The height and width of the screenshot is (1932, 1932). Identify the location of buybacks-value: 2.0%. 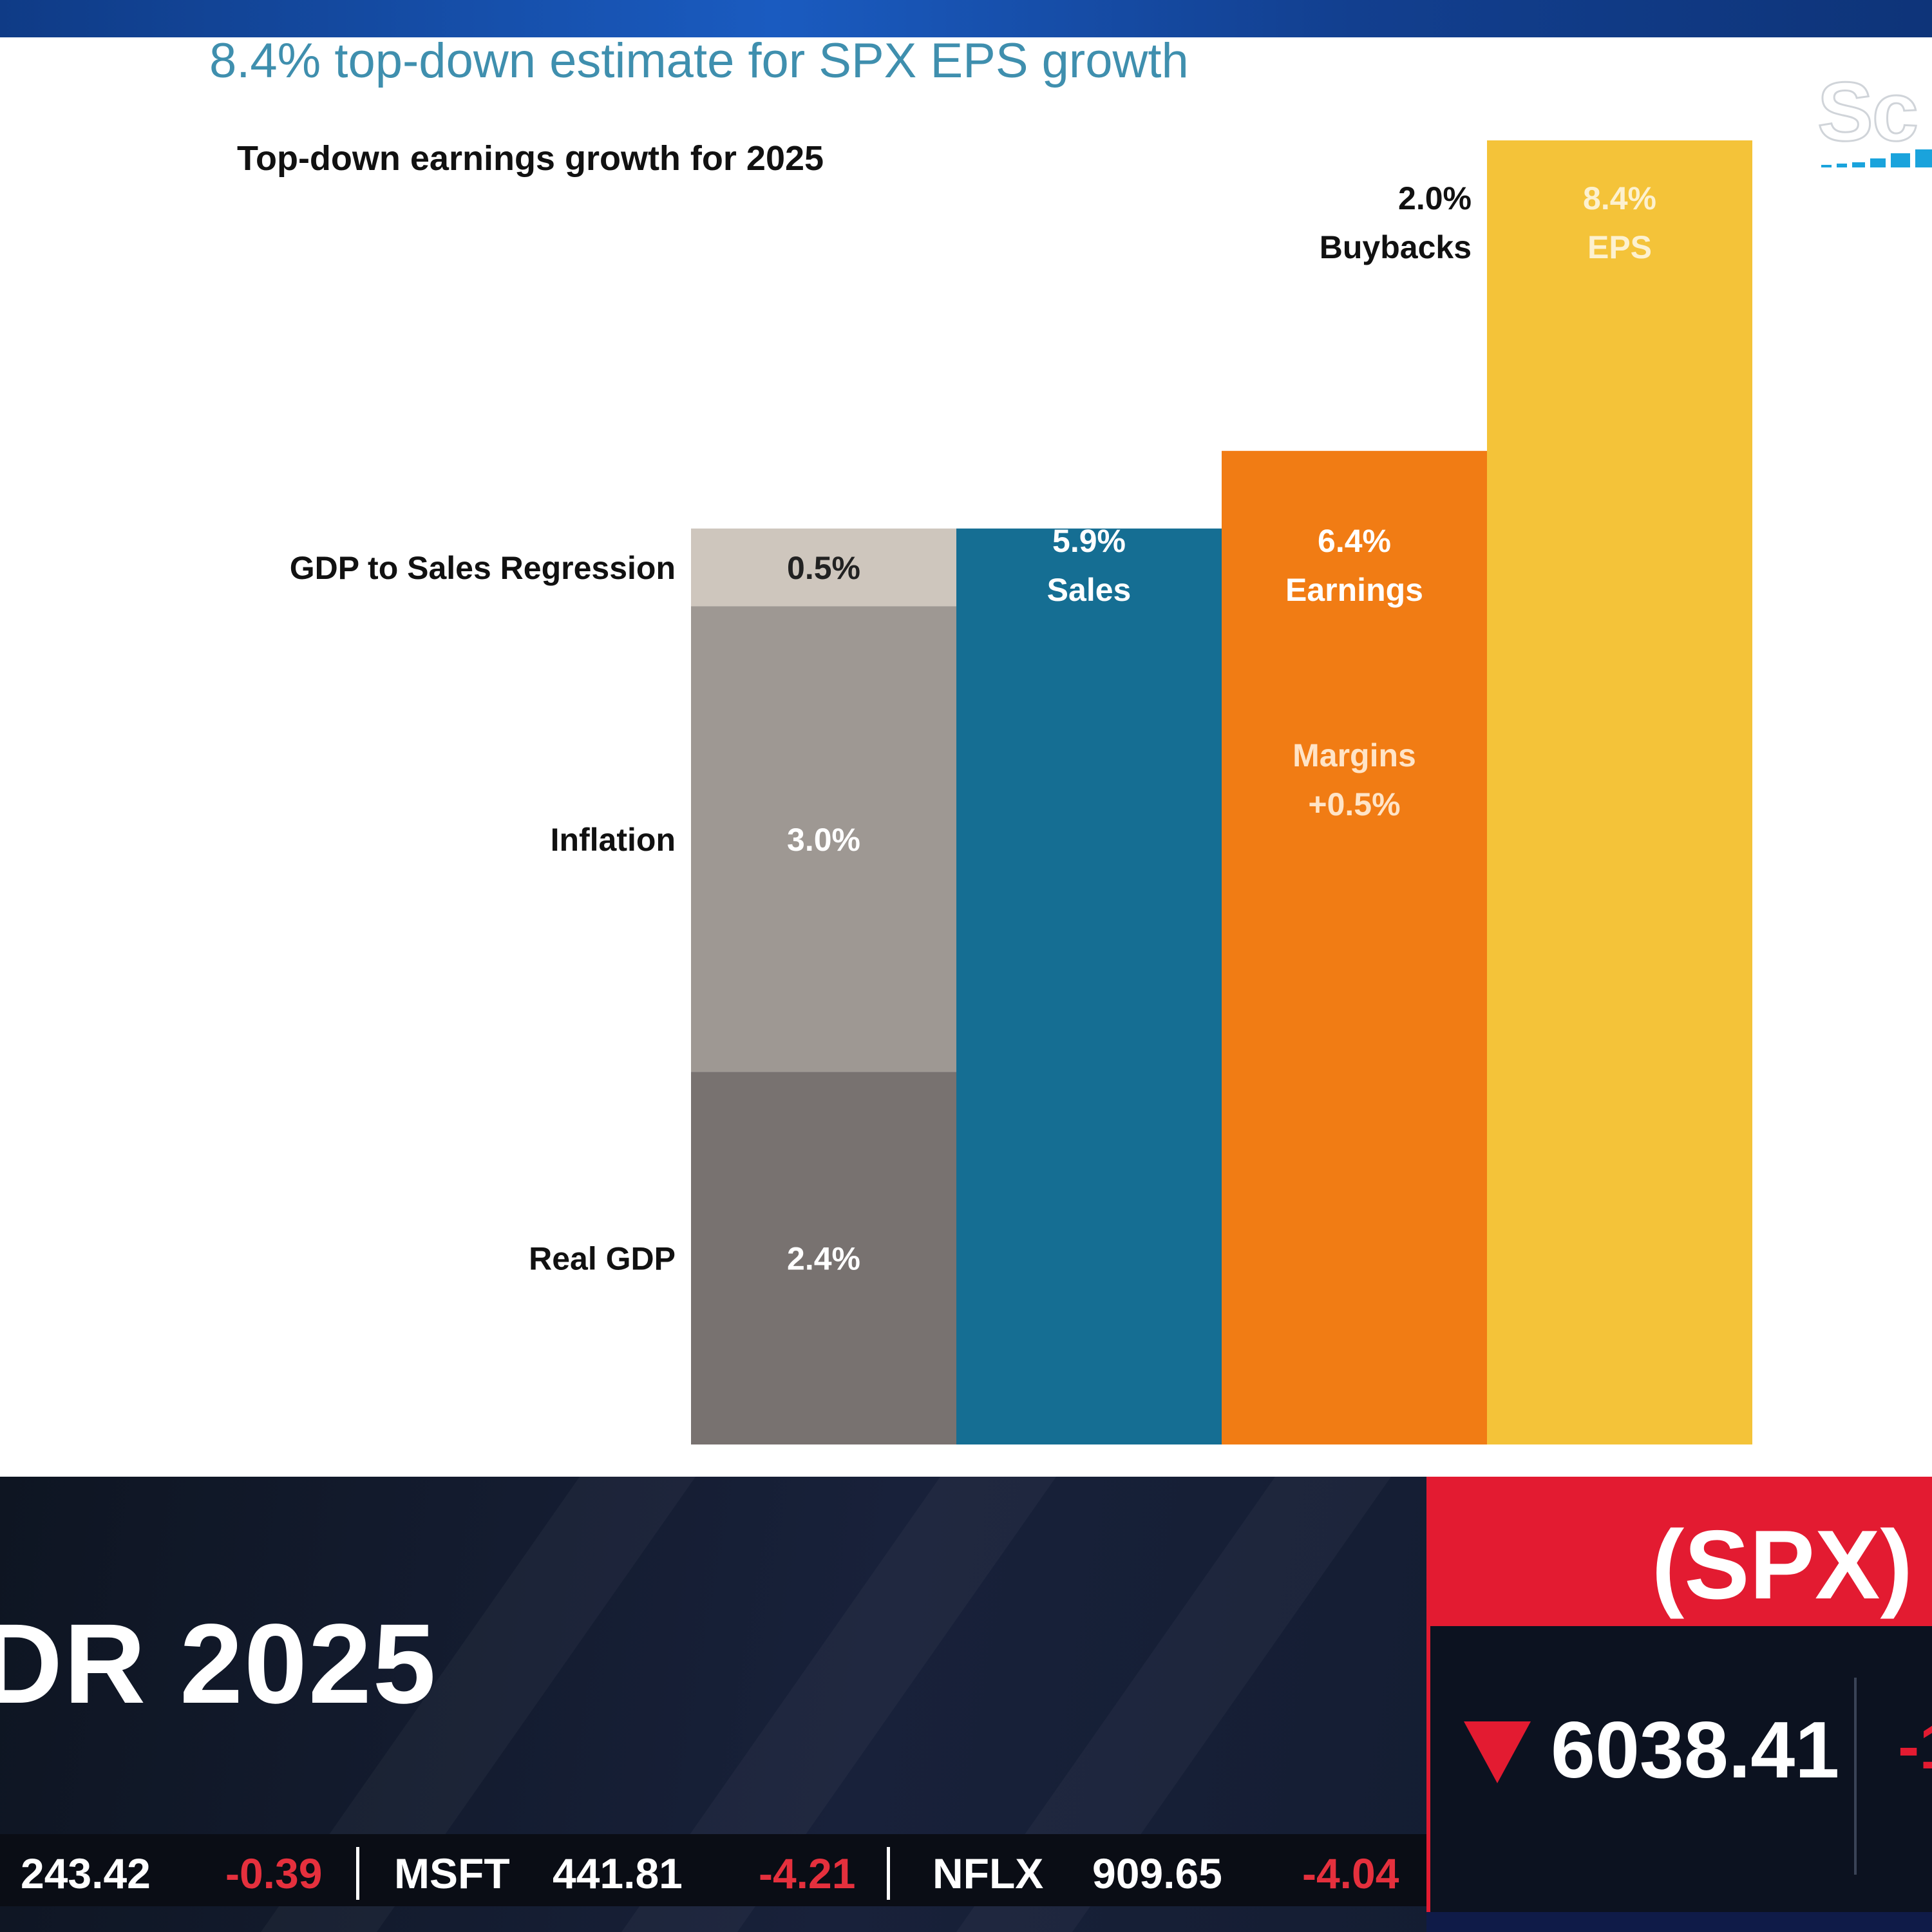
(1435, 198).